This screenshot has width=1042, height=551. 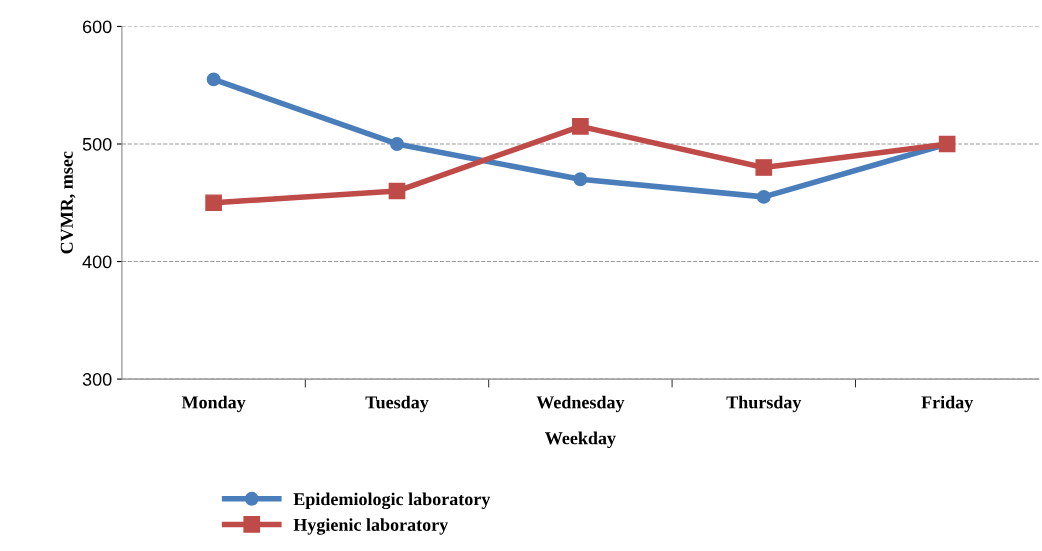 I want to click on y-tick-label: 500, so click(x=97, y=144).